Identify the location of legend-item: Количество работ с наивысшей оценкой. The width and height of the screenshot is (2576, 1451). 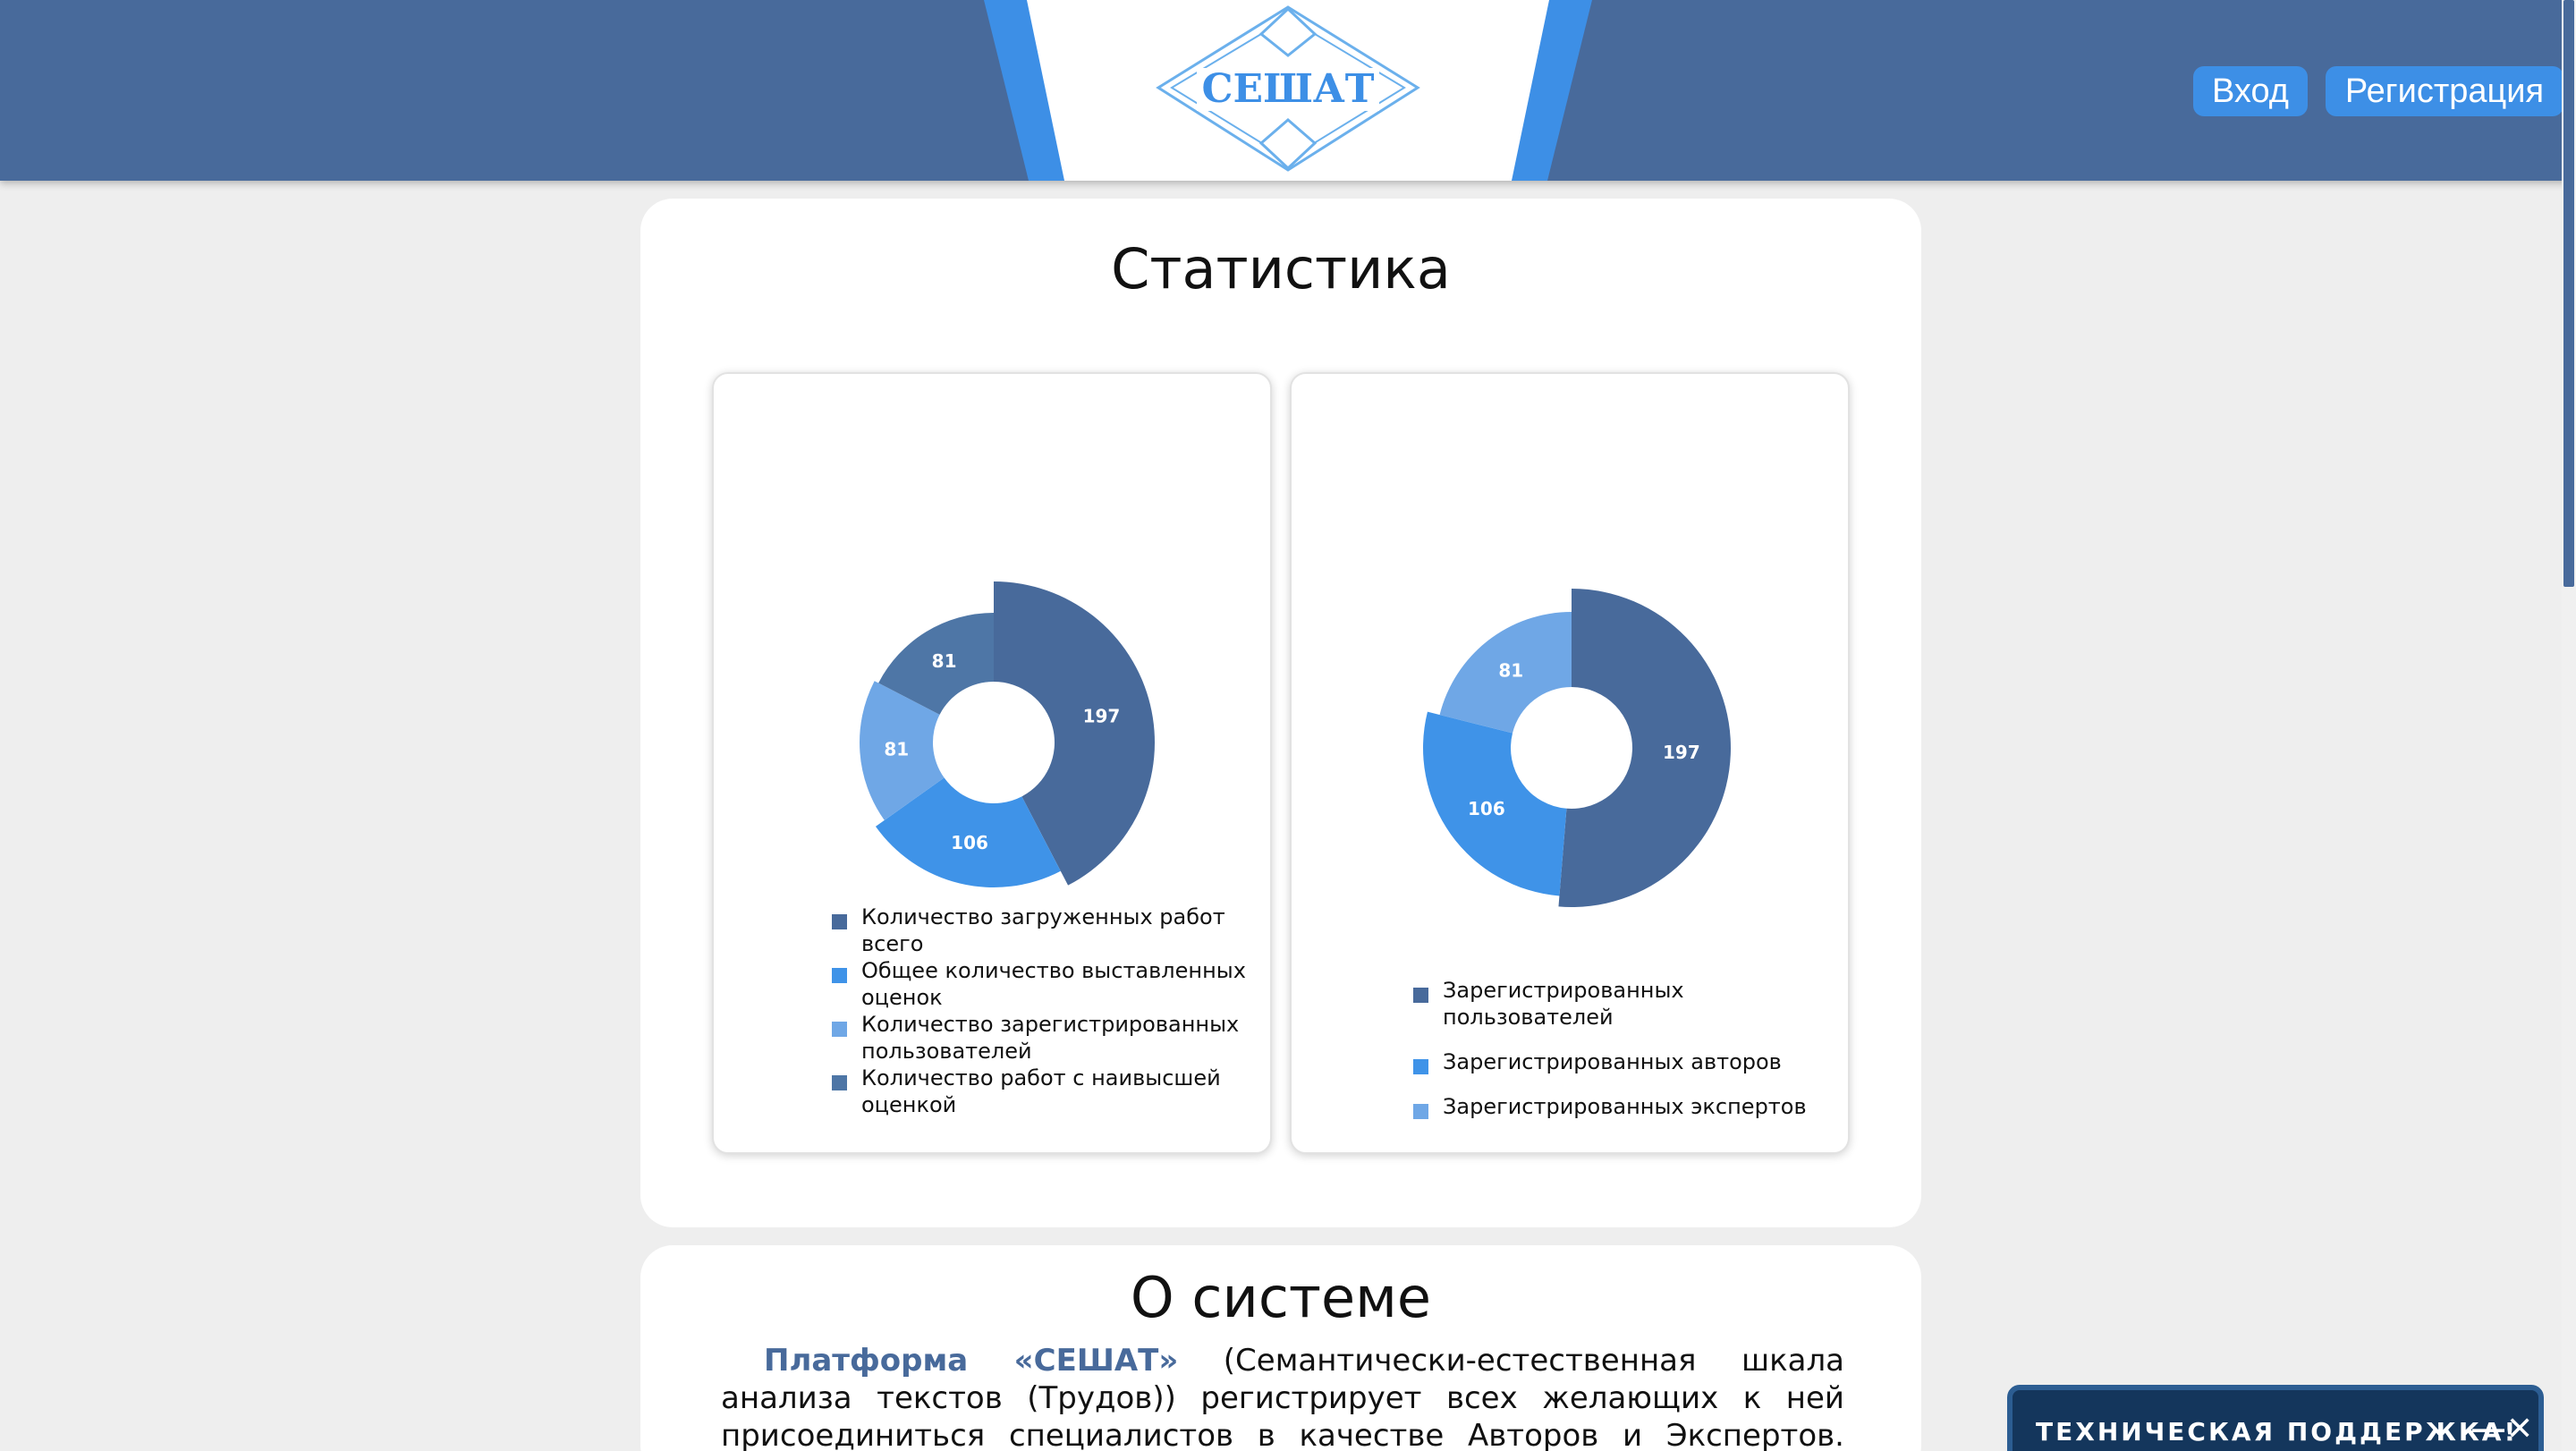
(1042, 1091).